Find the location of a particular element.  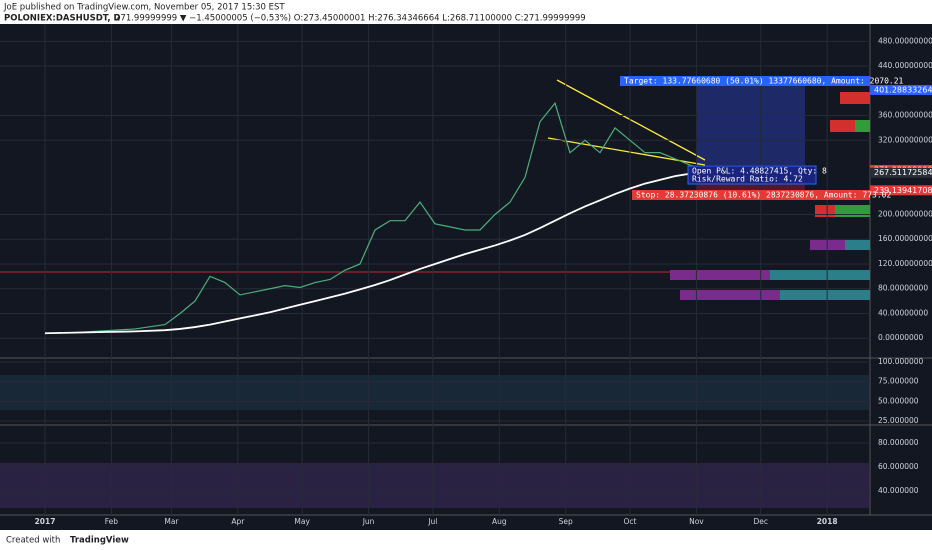

pnl-box is located at coordinates (752, 175).